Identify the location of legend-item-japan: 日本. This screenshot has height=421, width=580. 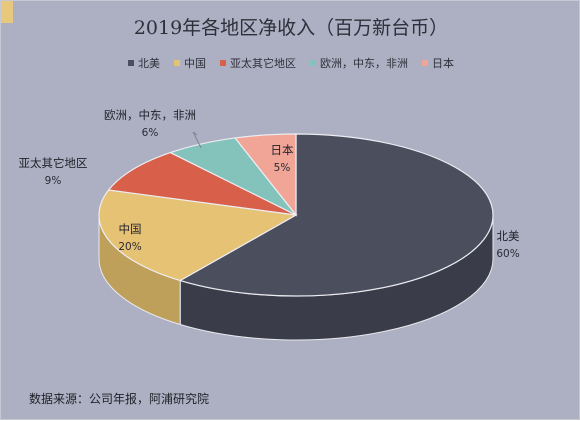
(438, 63).